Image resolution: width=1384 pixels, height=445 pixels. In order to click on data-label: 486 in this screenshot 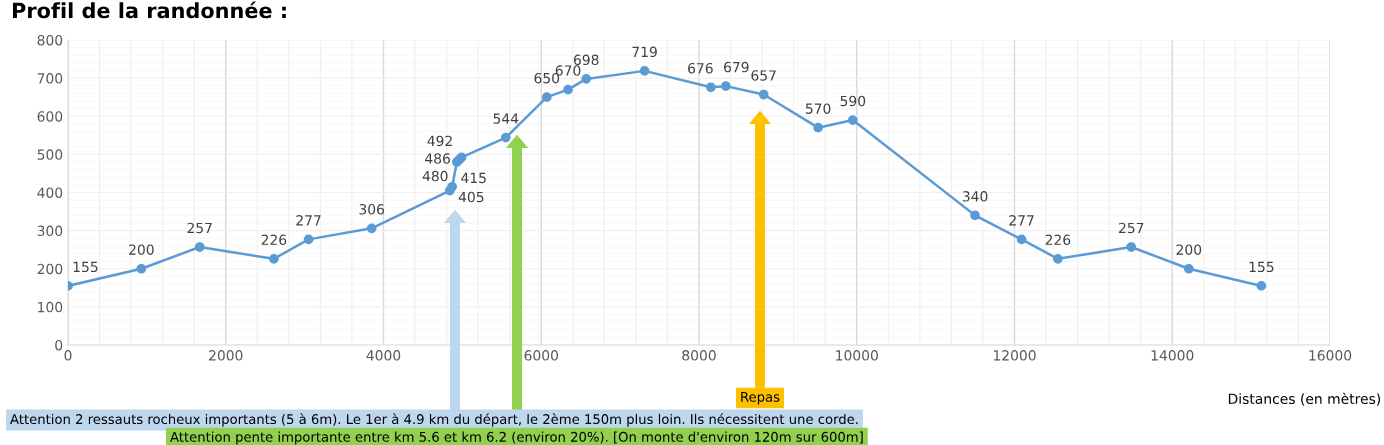, I will do `click(438, 158)`.